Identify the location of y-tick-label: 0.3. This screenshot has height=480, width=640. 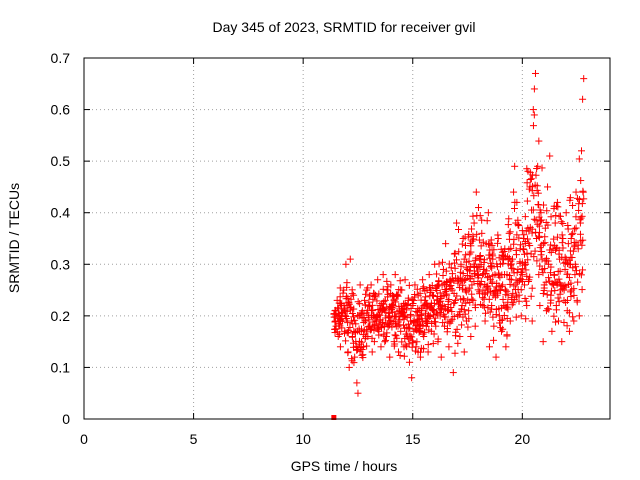
(61, 264).